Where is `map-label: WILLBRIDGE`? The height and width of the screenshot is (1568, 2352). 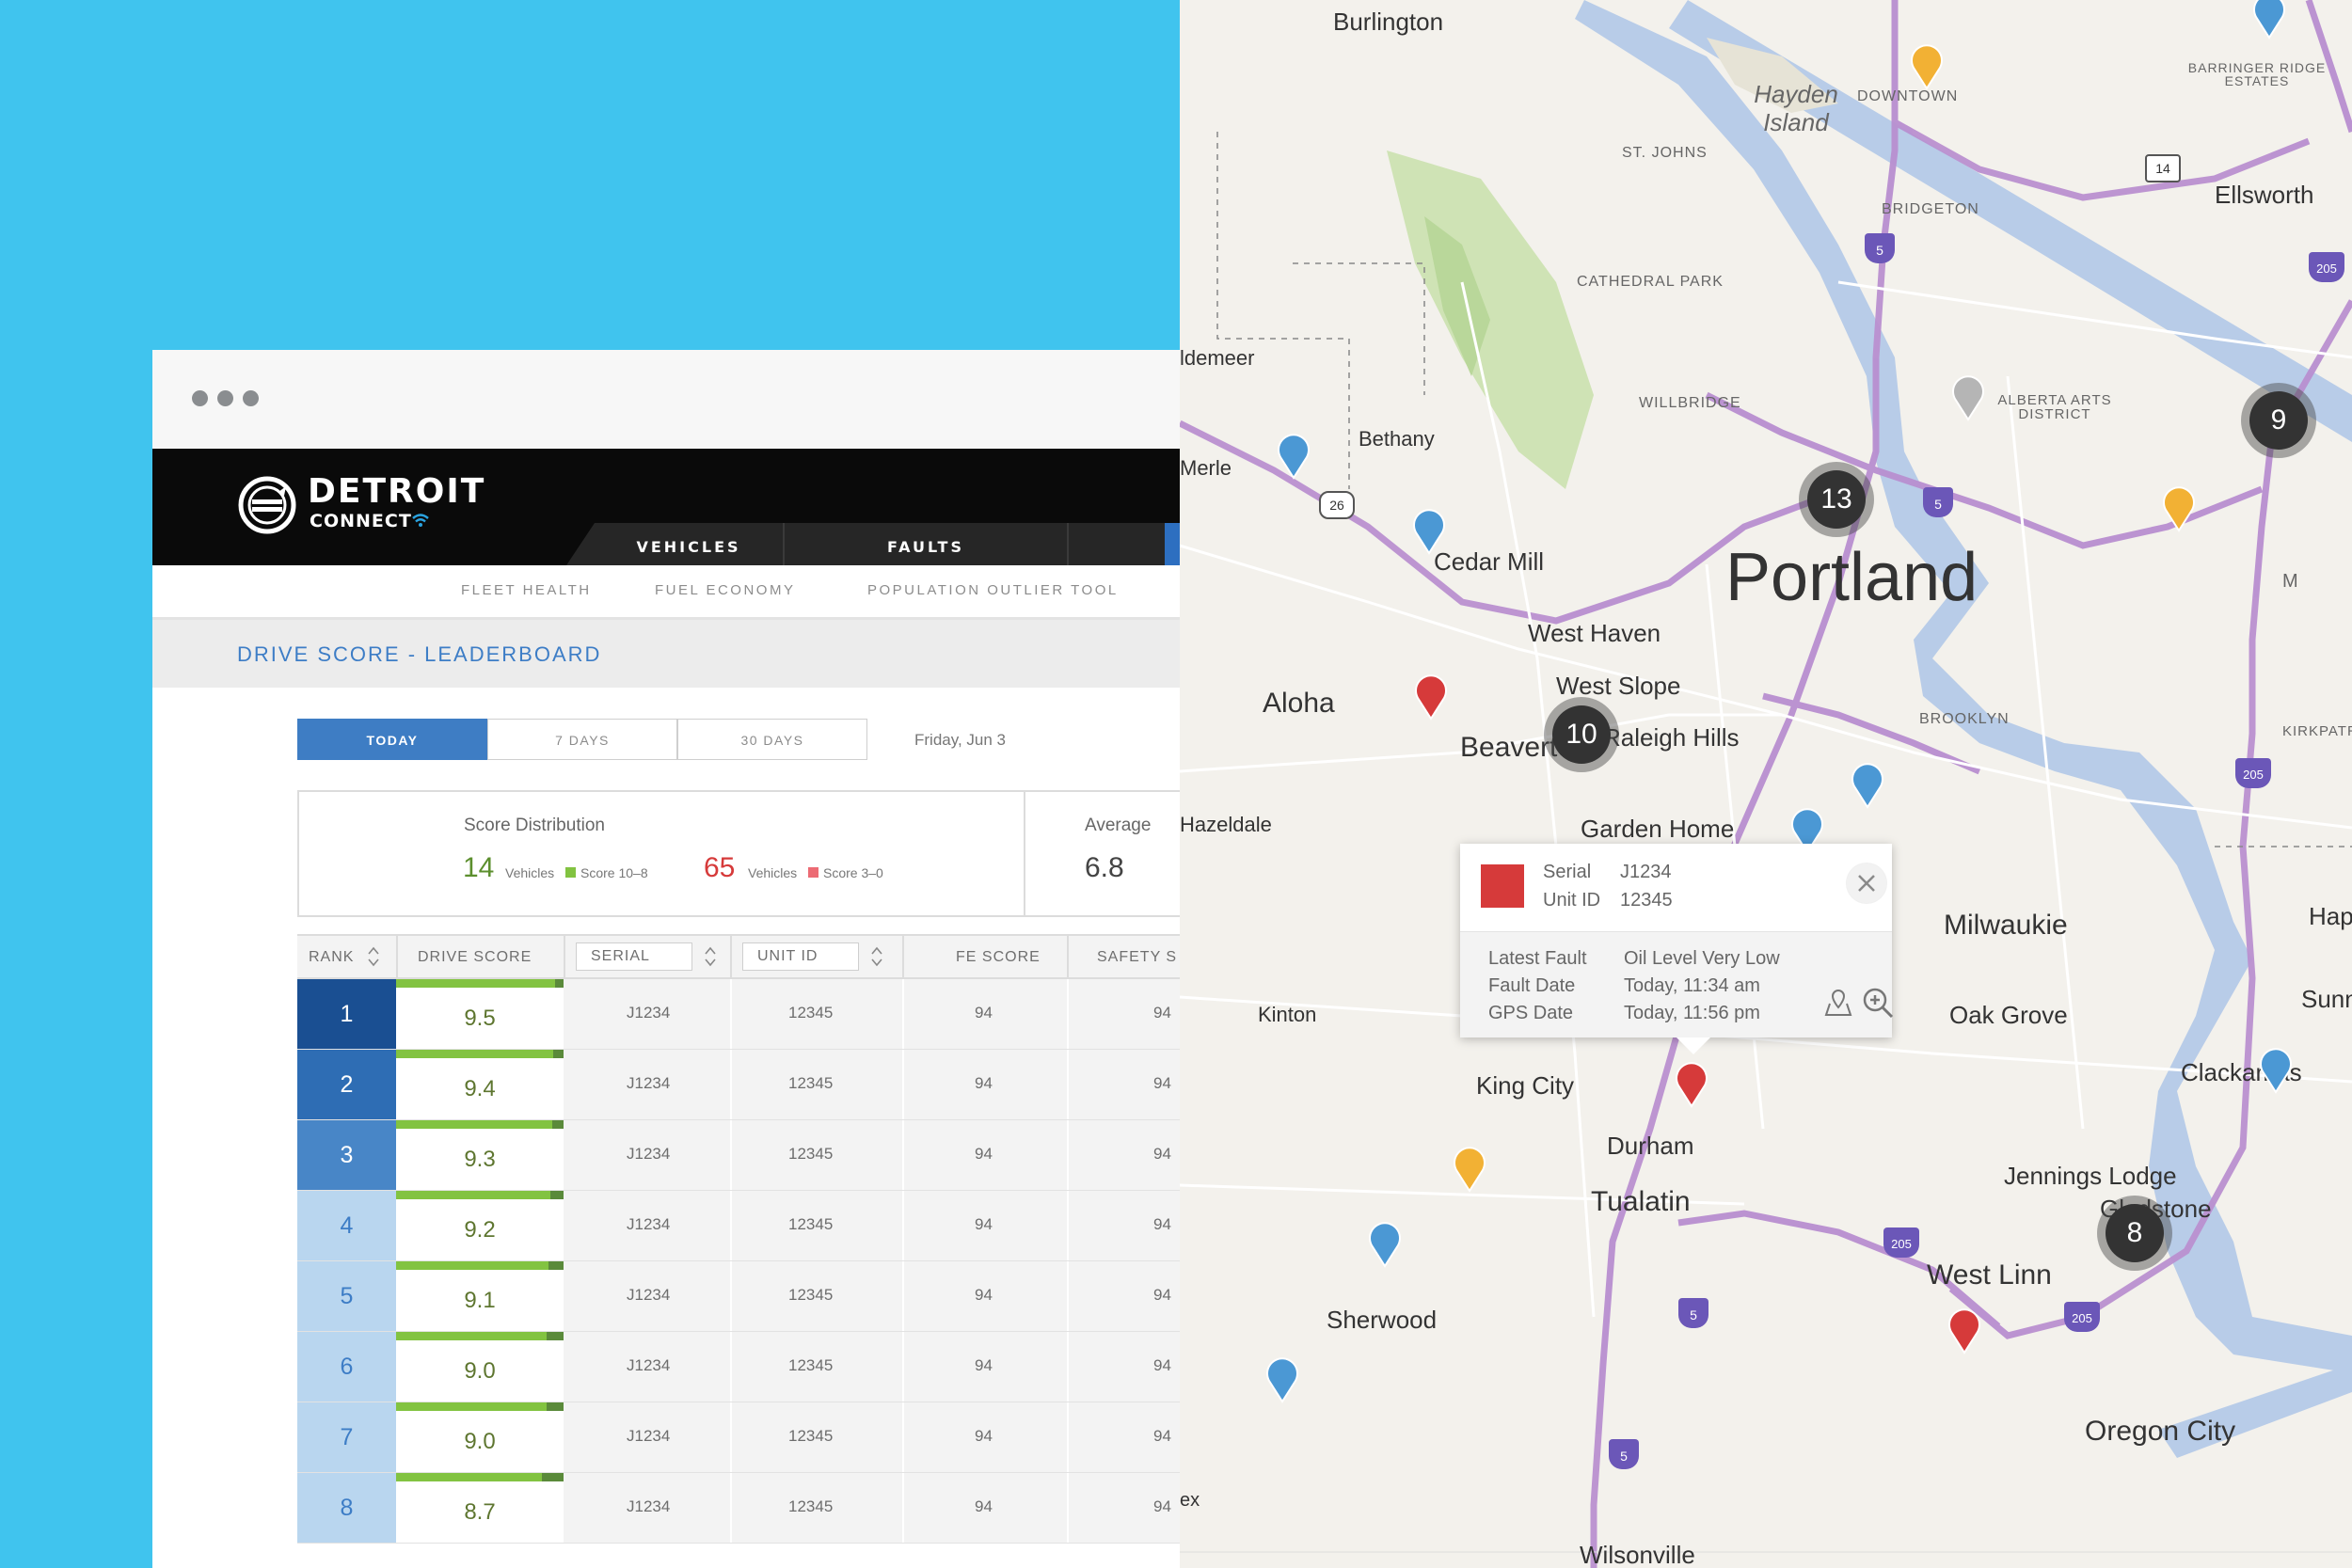
map-label: WILLBRIDGE is located at coordinates (1690, 403).